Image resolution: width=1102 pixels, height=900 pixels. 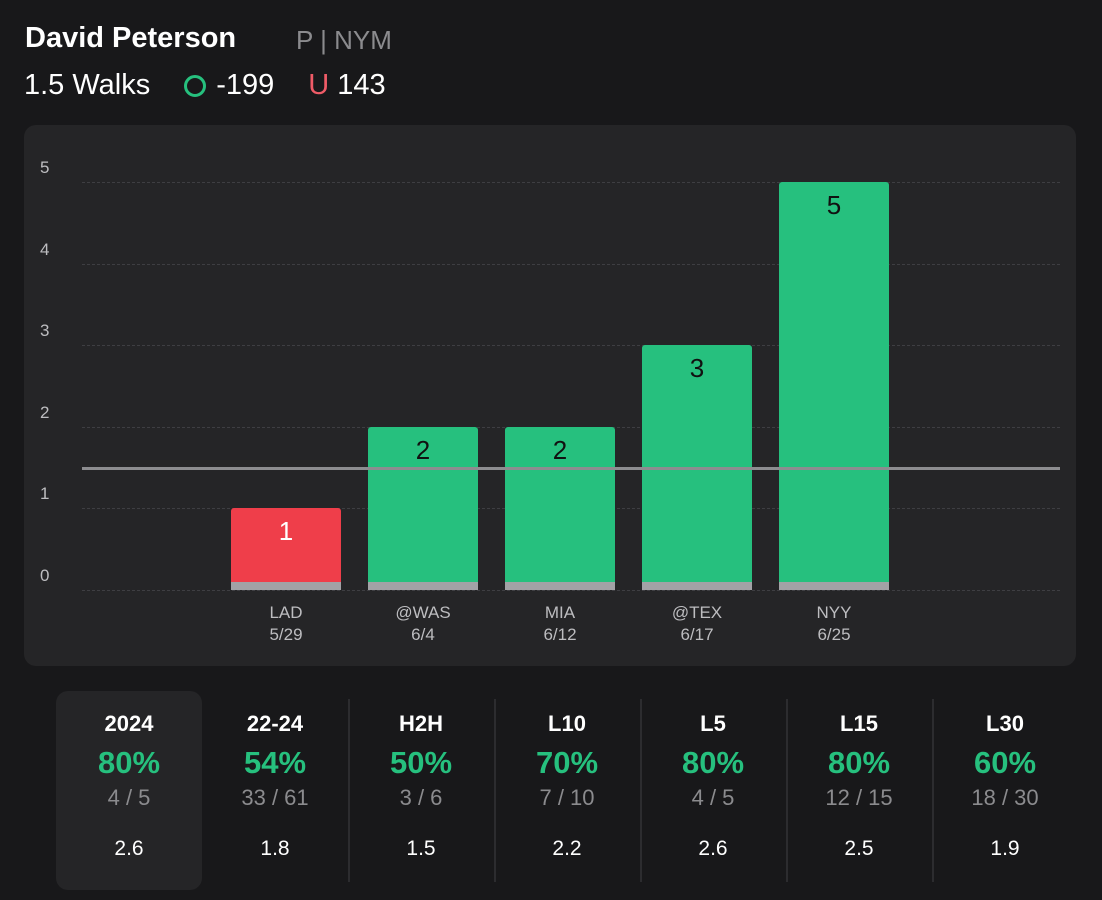 What do you see at coordinates (45, 494) in the screenshot?
I see `y-tick-label: 1` at bounding box center [45, 494].